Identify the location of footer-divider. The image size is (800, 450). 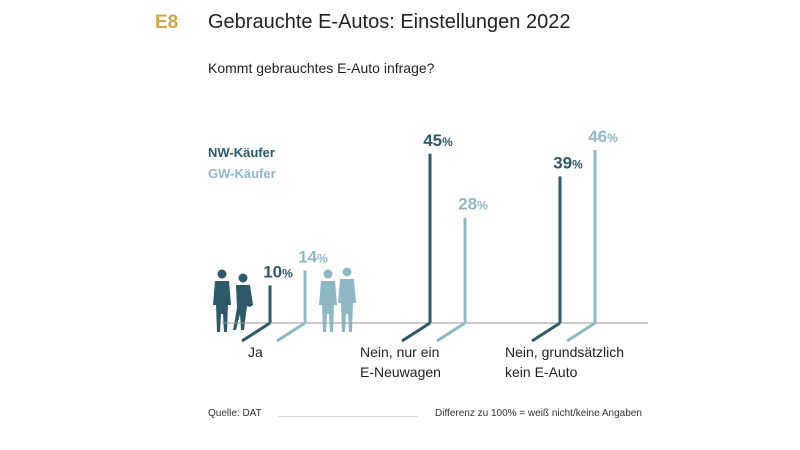
(348, 416).